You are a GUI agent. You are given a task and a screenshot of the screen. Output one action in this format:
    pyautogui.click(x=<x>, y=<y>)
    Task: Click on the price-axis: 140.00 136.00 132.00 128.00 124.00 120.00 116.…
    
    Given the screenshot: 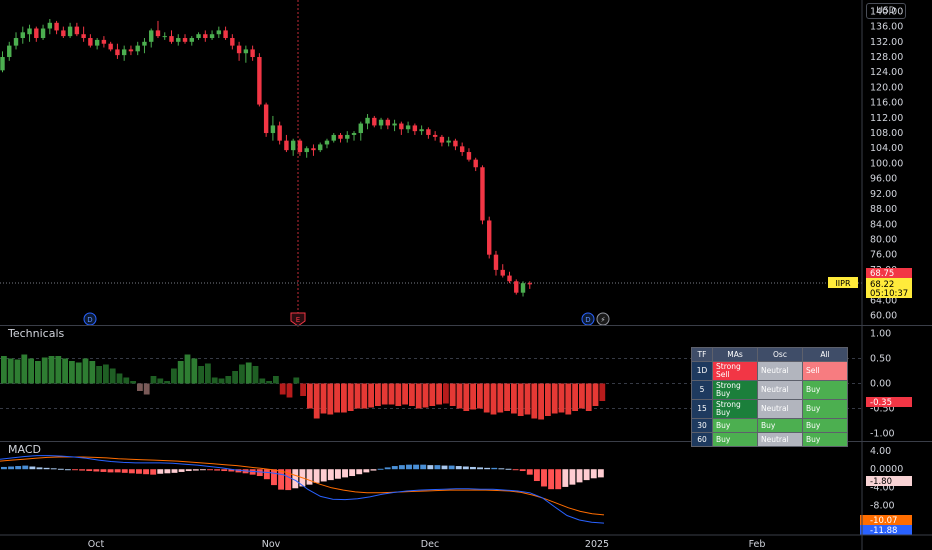 What is the action you would take?
    pyautogui.click(x=886, y=163)
    